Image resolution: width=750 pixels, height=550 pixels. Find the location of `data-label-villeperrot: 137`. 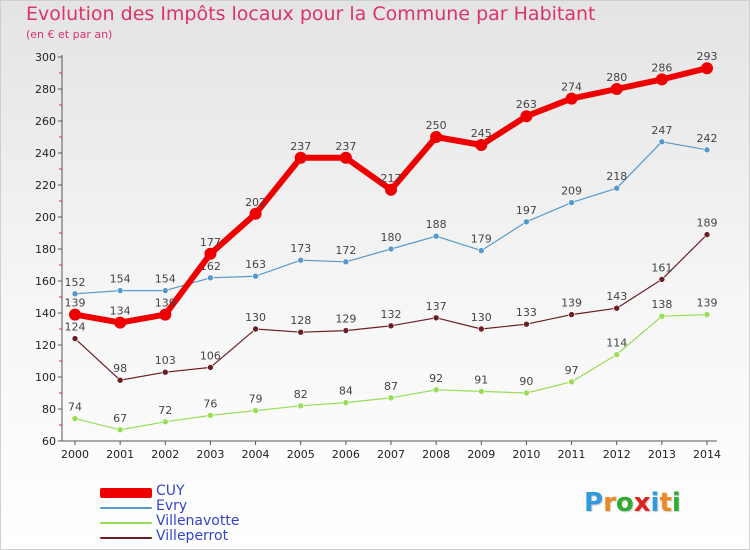

data-label-villeperrot: 137 is located at coordinates (436, 306).